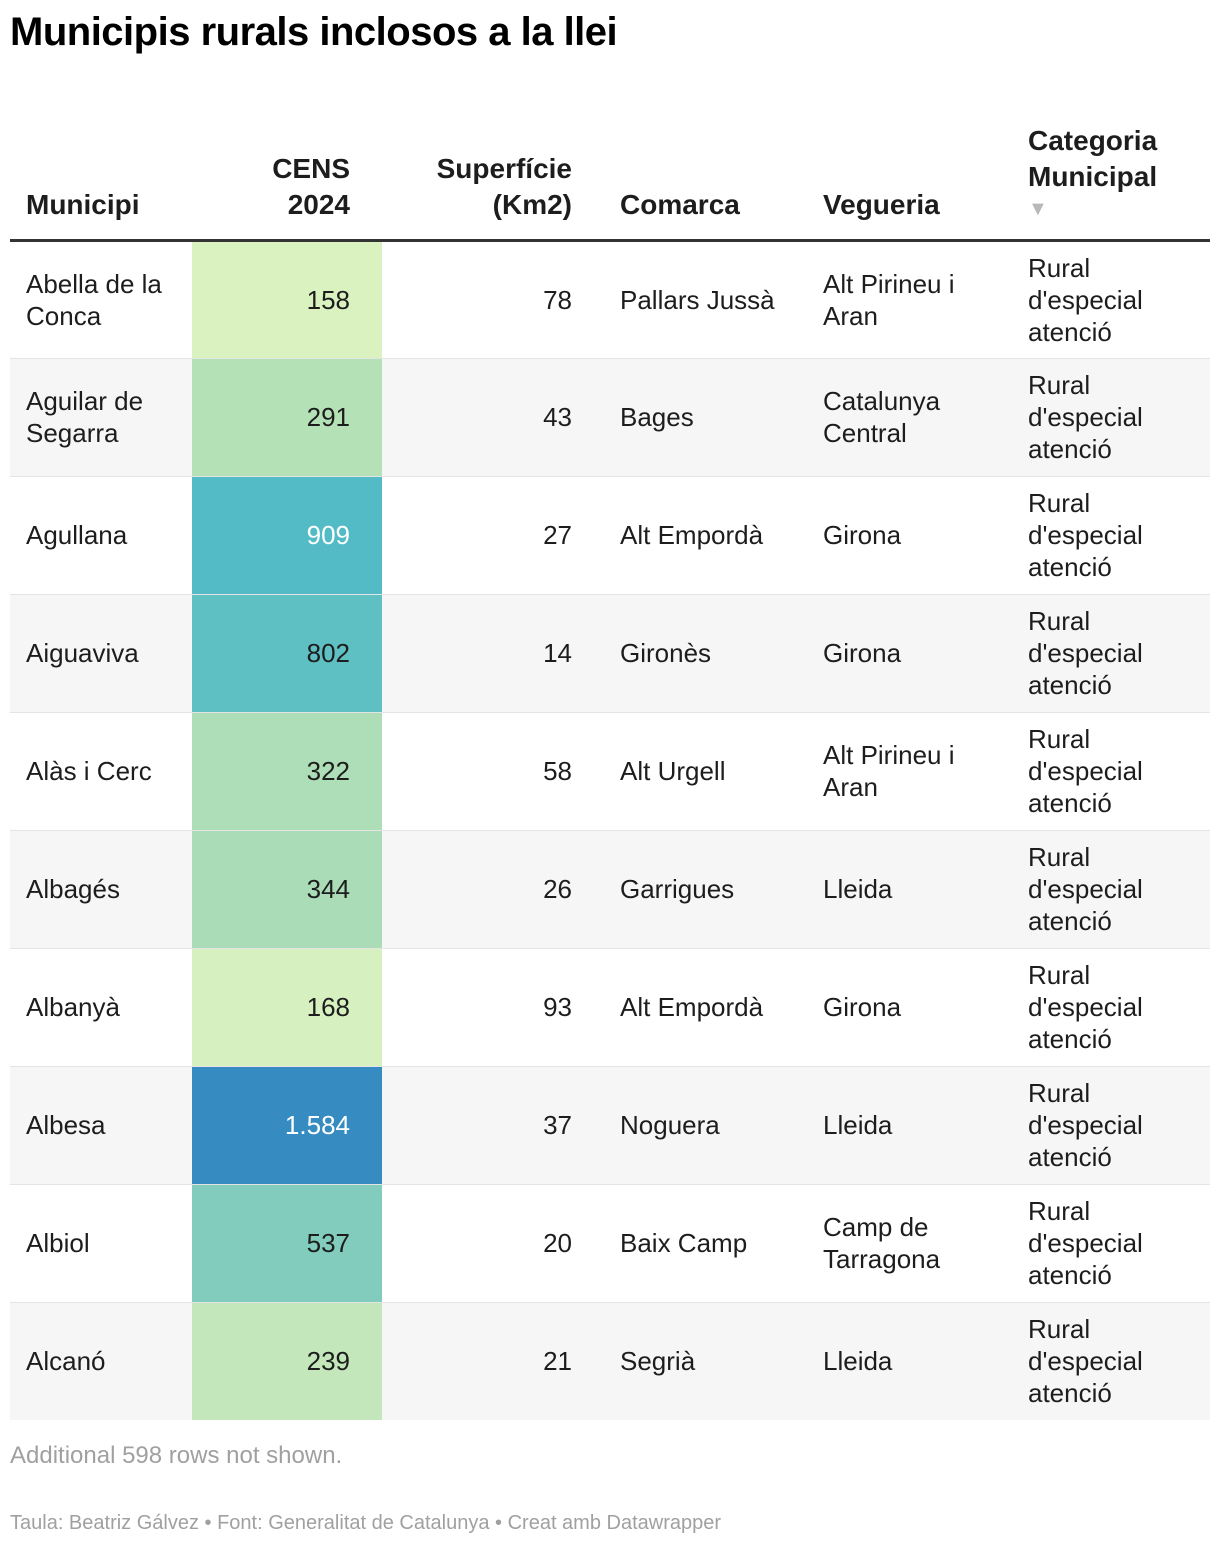  I want to click on cell-superficie: 43, so click(493, 417).